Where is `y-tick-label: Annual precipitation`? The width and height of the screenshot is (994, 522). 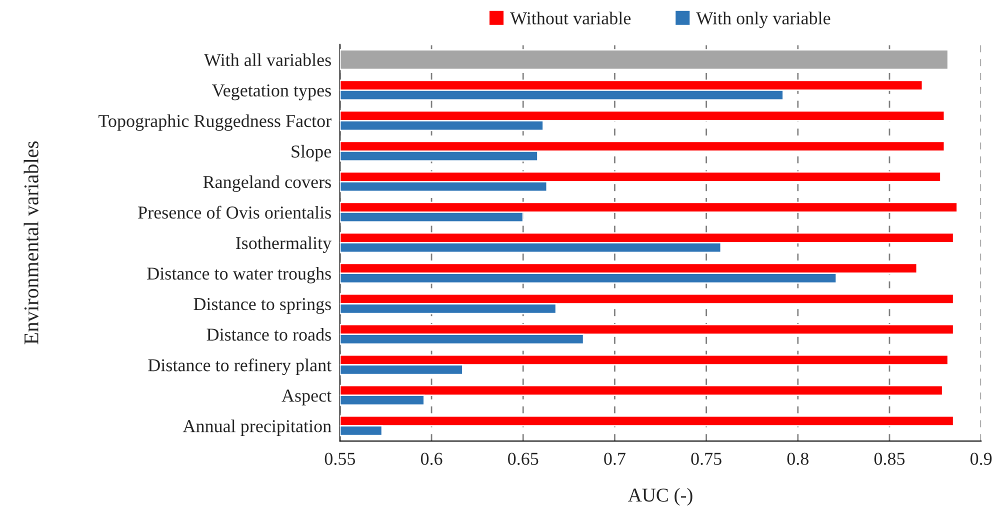 y-tick-label: Annual precipitation is located at coordinates (257, 428).